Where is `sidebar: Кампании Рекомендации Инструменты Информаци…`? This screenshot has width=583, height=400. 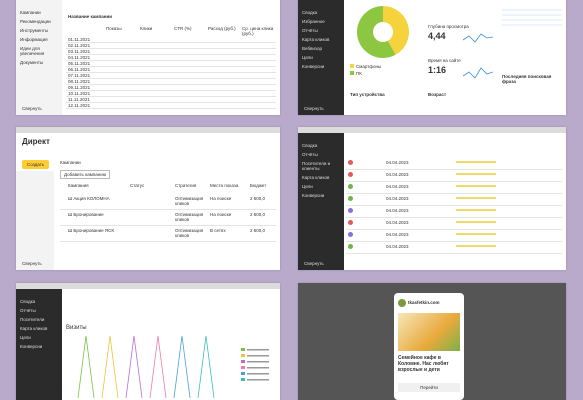 sidebar: Кампании Рекомендации Инструменты Информаци… is located at coordinates (39, 57).